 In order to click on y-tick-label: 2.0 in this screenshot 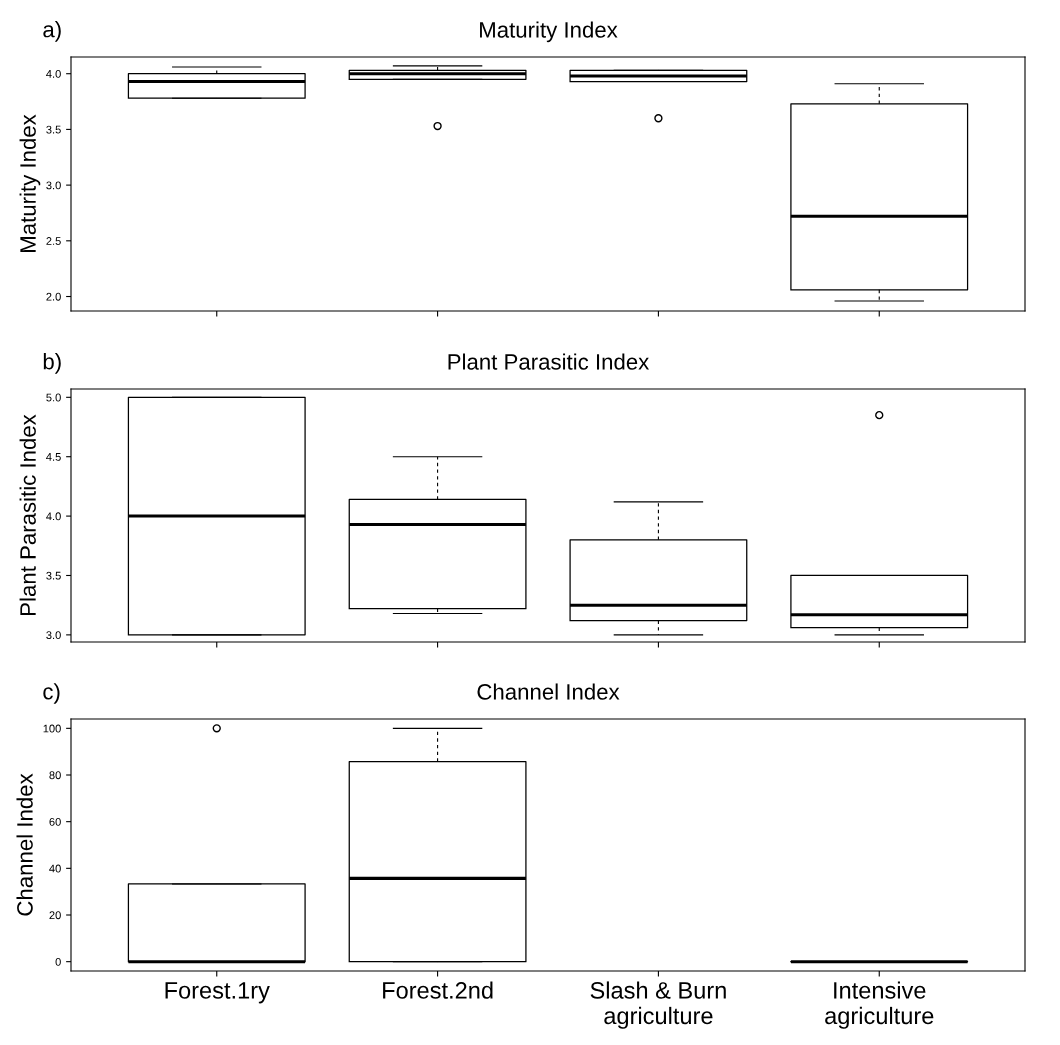, I will do `click(53, 296)`.